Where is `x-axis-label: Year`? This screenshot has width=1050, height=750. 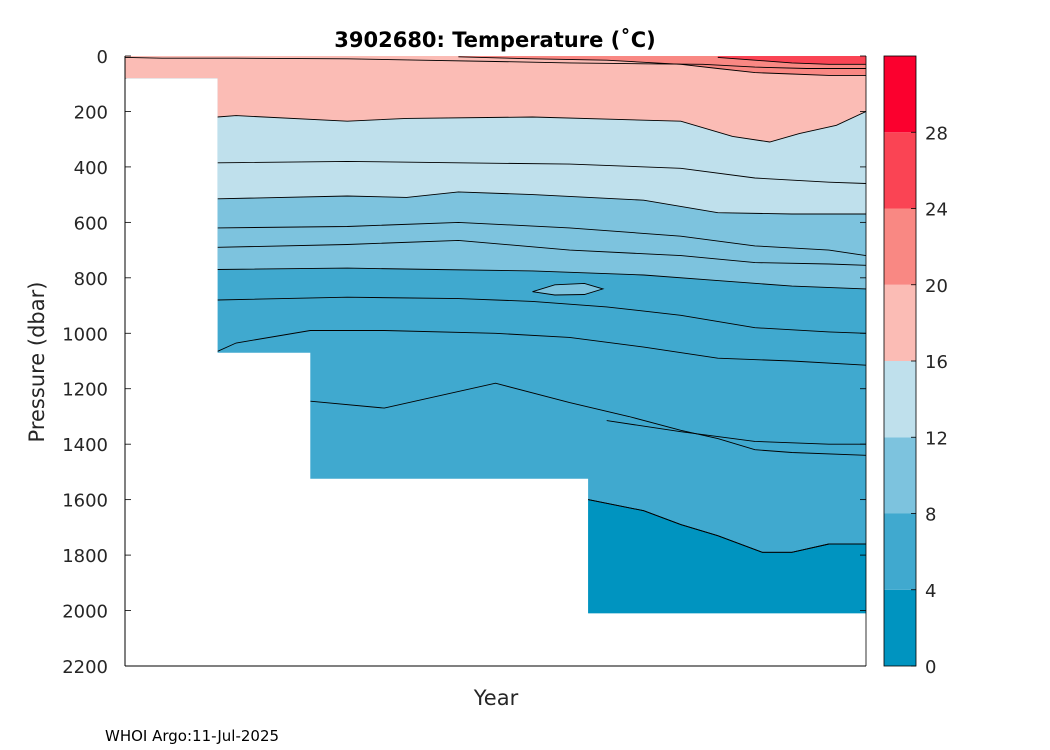
x-axis-label: Year is located at coordinates (496, 698).